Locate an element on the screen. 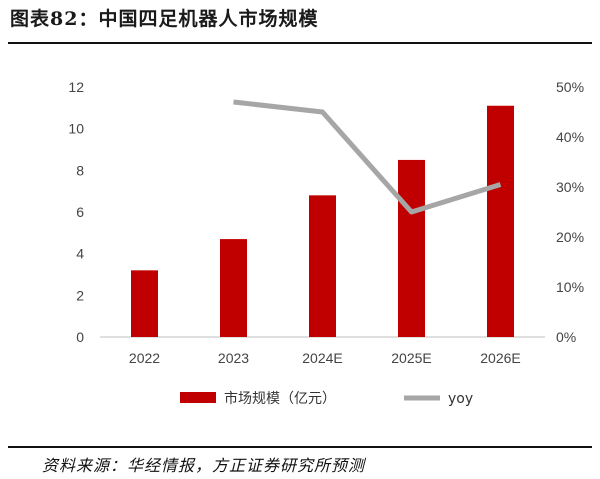 This screenshot has height=479, width=600. x-tick-label: 2026E is located at coordinates (500, 358).